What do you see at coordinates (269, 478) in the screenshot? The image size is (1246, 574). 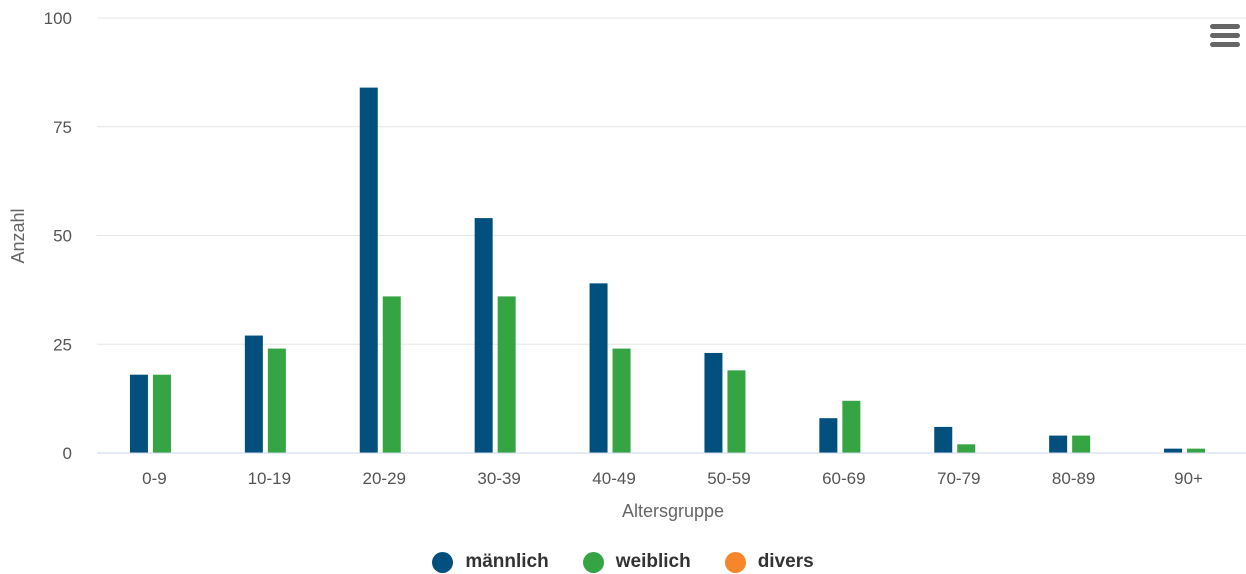 I see `x-tick-label: 10-19` at bounding box center [269, 478].